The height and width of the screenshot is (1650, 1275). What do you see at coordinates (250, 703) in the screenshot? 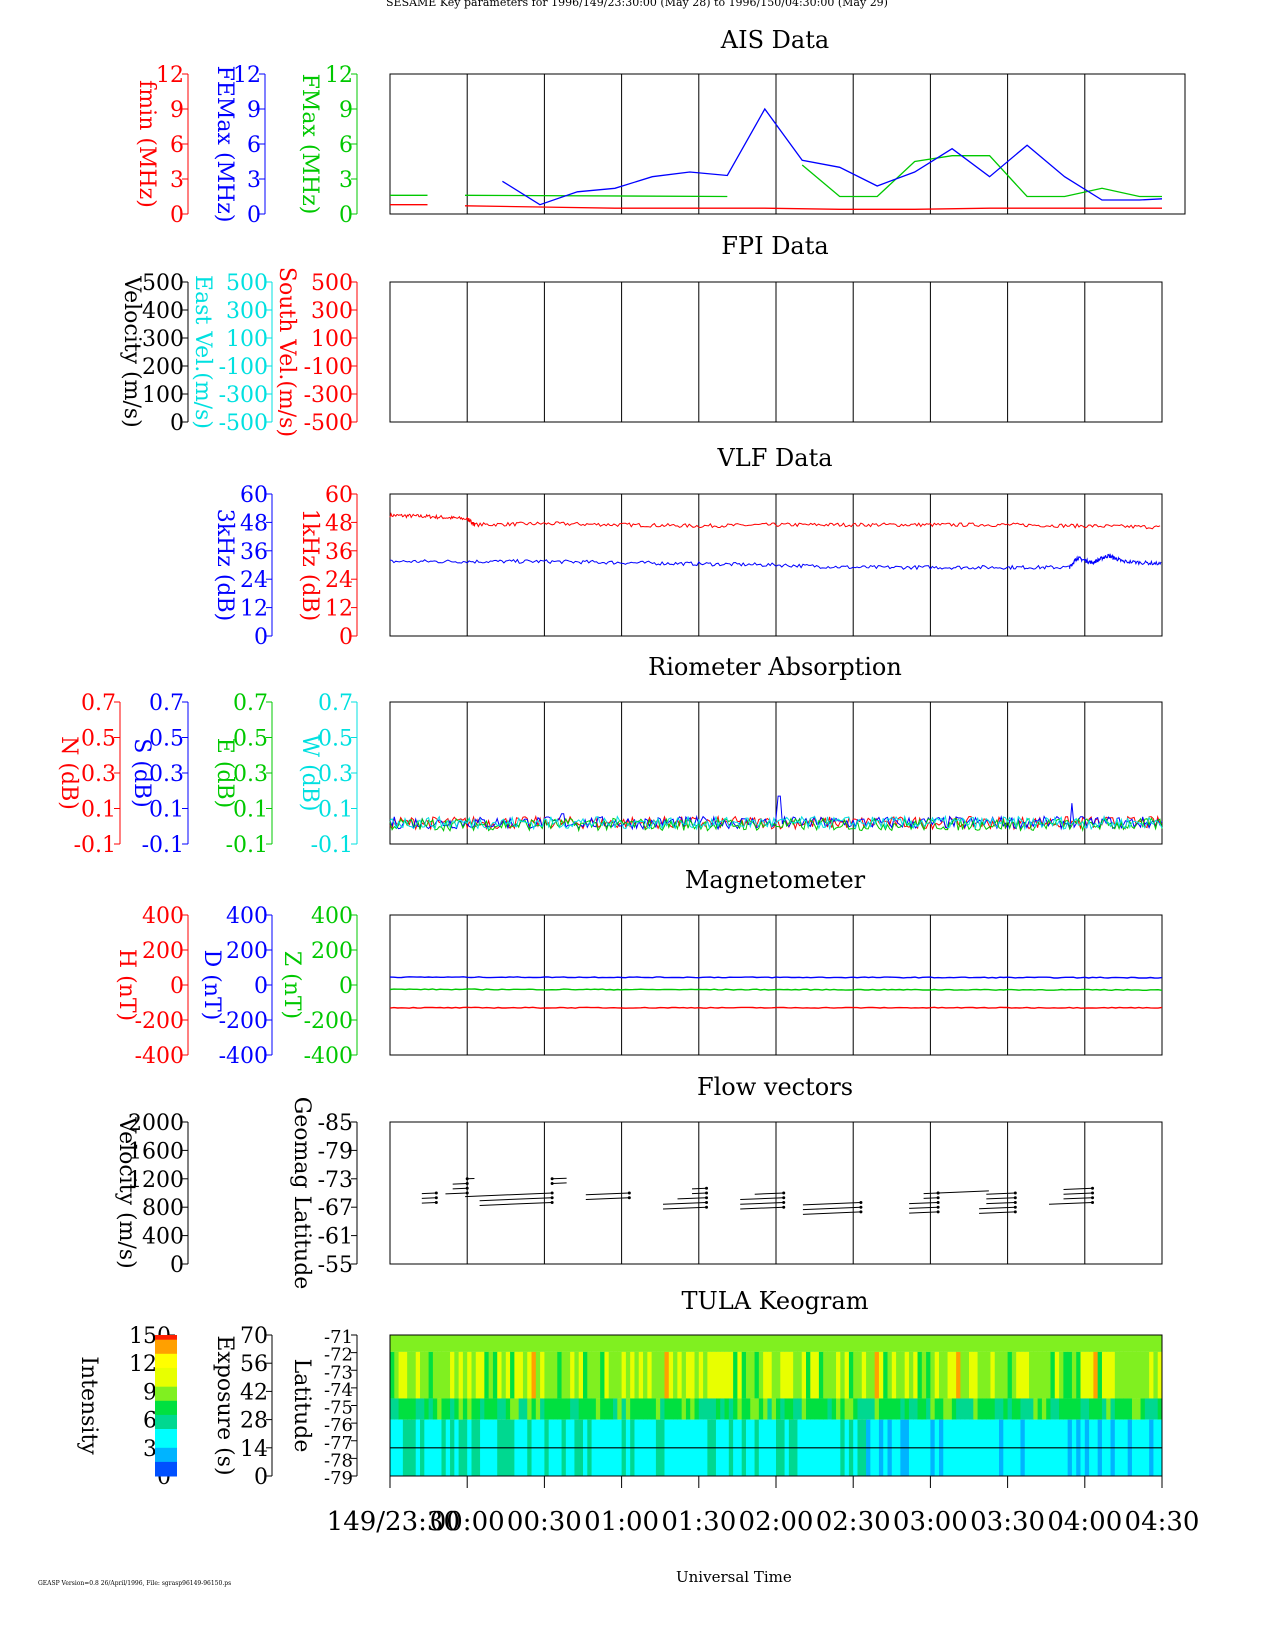
I see `tick-label: 0.7` at bounding box center [250, 703].